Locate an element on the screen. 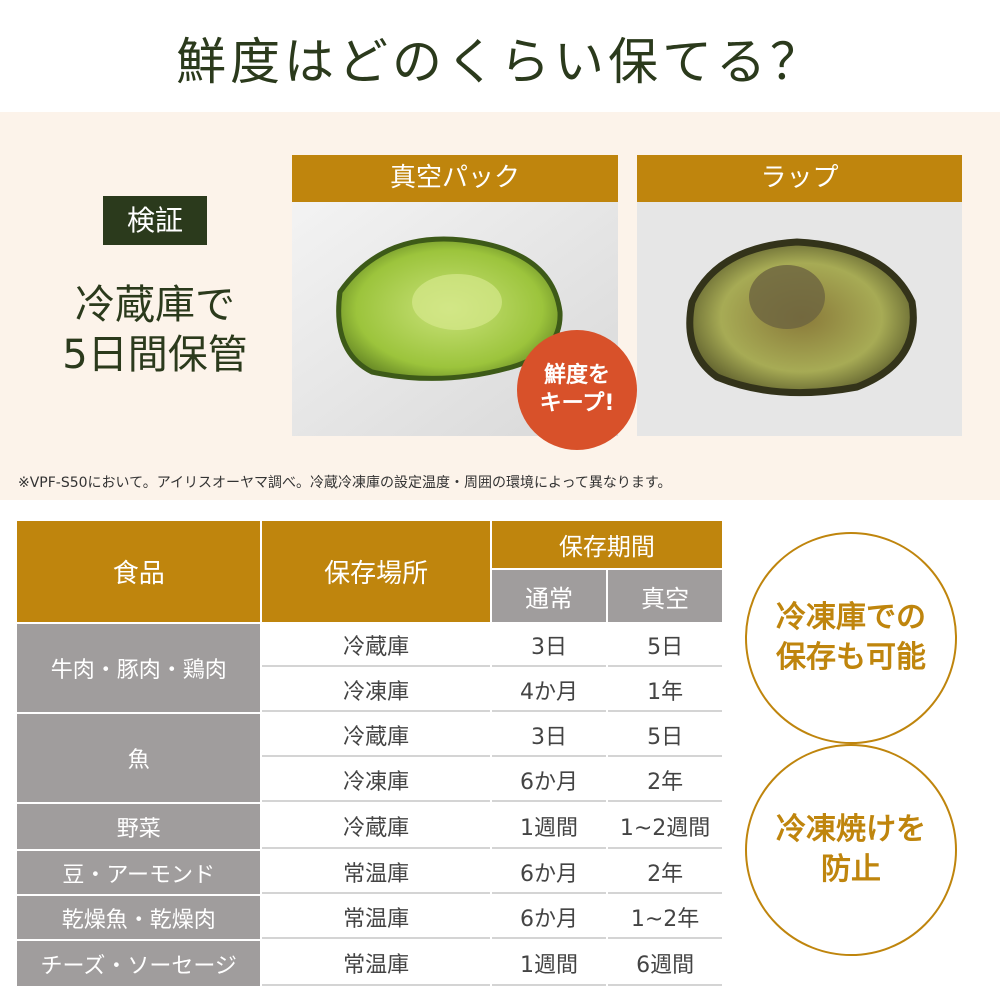 This screenshot has height=1000, width=1000. vacuum-pack-label: 真空パック is located at coordinates (455, 178).